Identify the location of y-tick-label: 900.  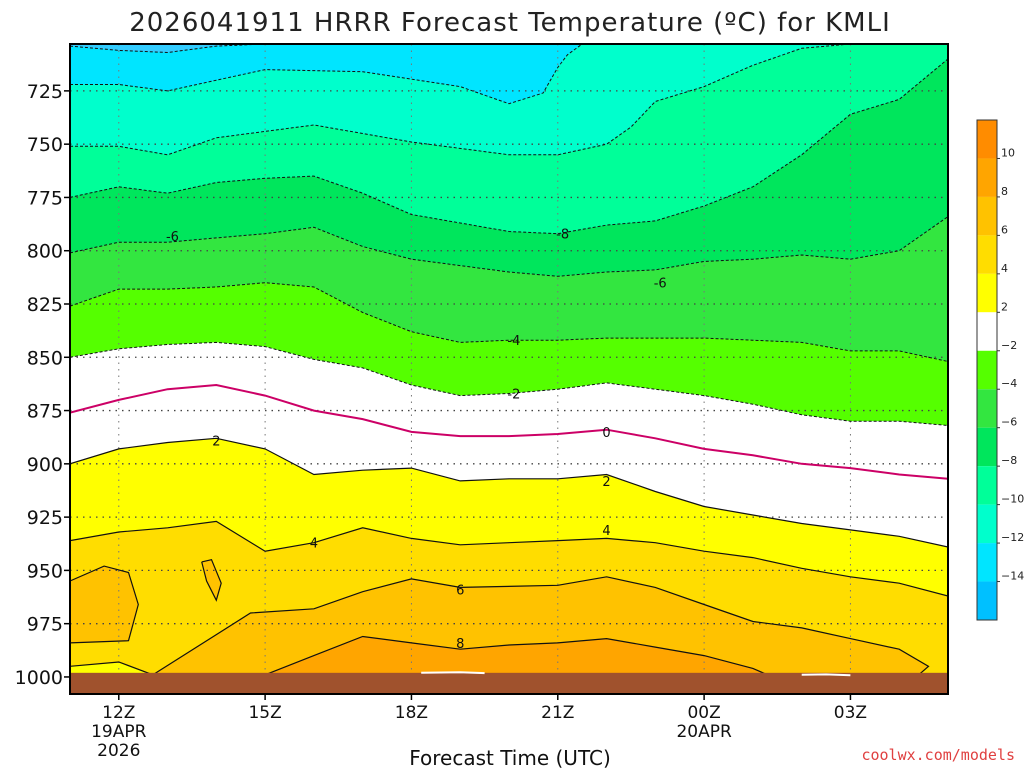
(45, 465).